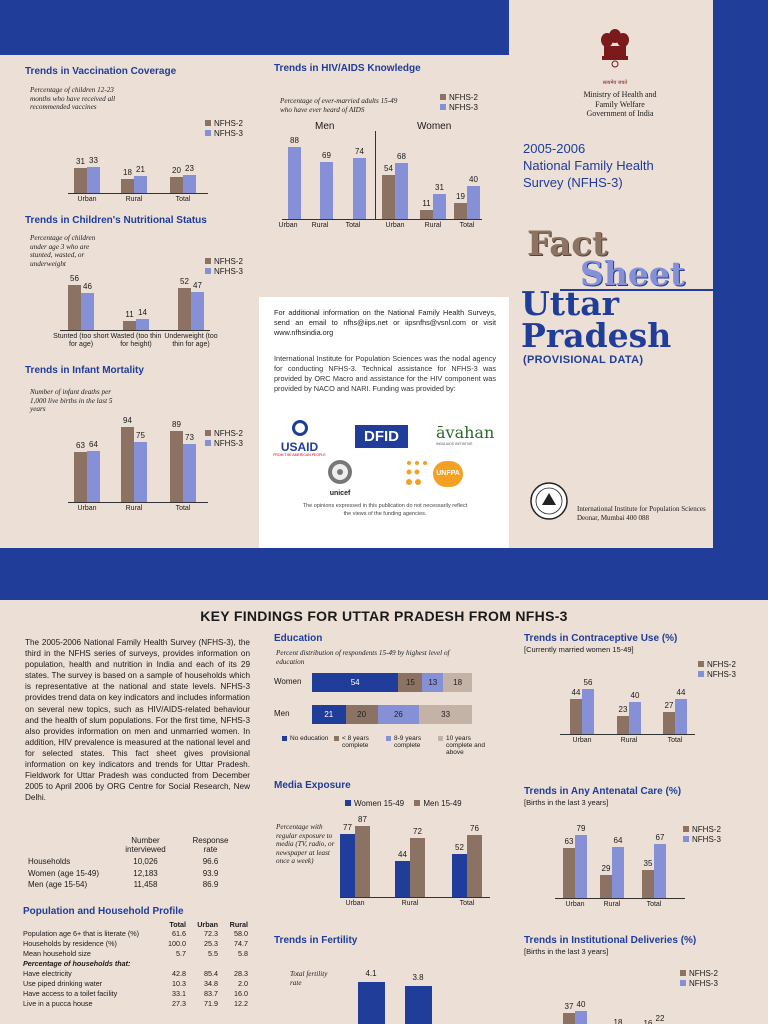 The height and width of the screenshot is (1024, 768). What do you see at coordinates (438, 803) in the screenshot?
I see `media-legend-men: Men 15-49` at bounding box center [438, 803].